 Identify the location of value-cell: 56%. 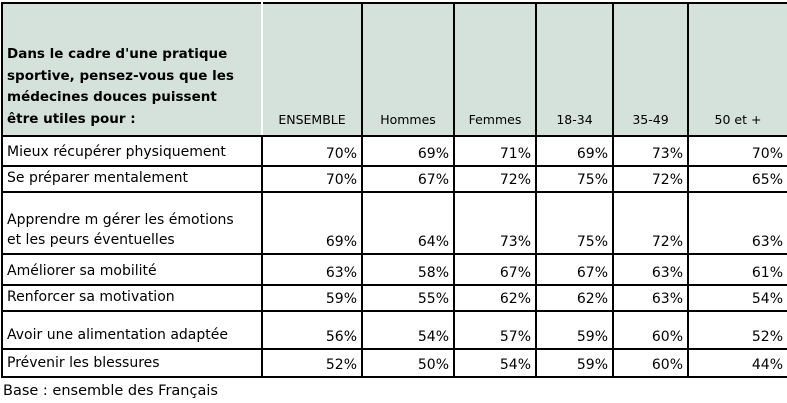
(312, 330).